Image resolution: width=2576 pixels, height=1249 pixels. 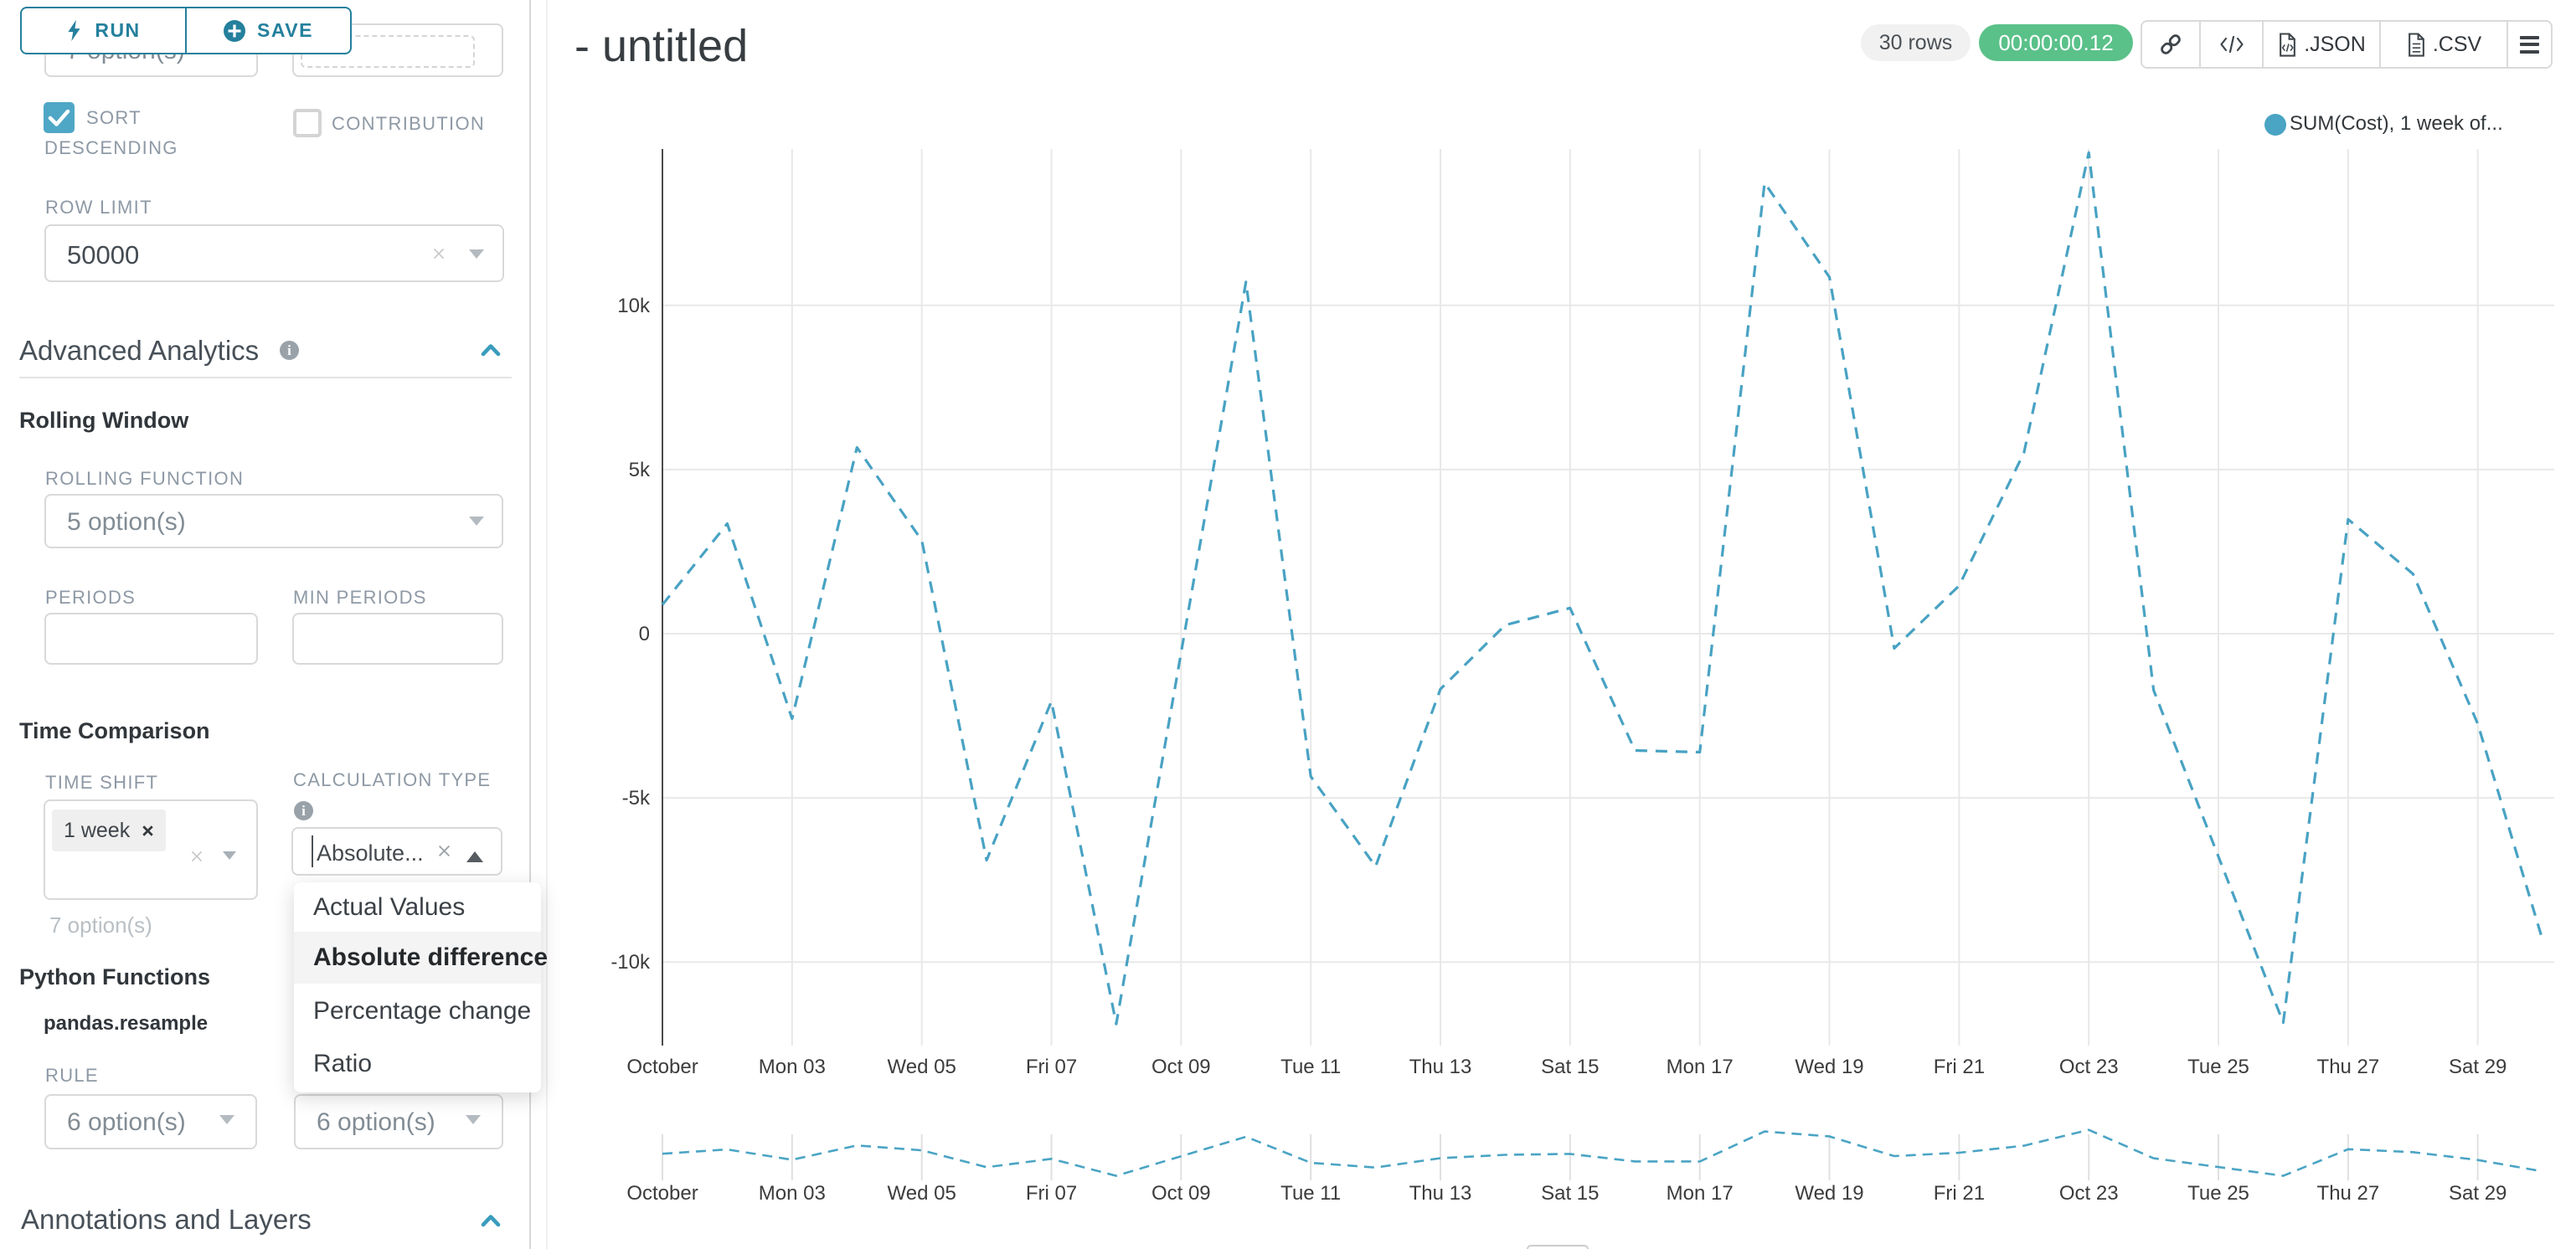 What do you see at coordinates (631, 962) in the screenshot?
I see `svg-text: -10k` at bounding box center [631, 962].